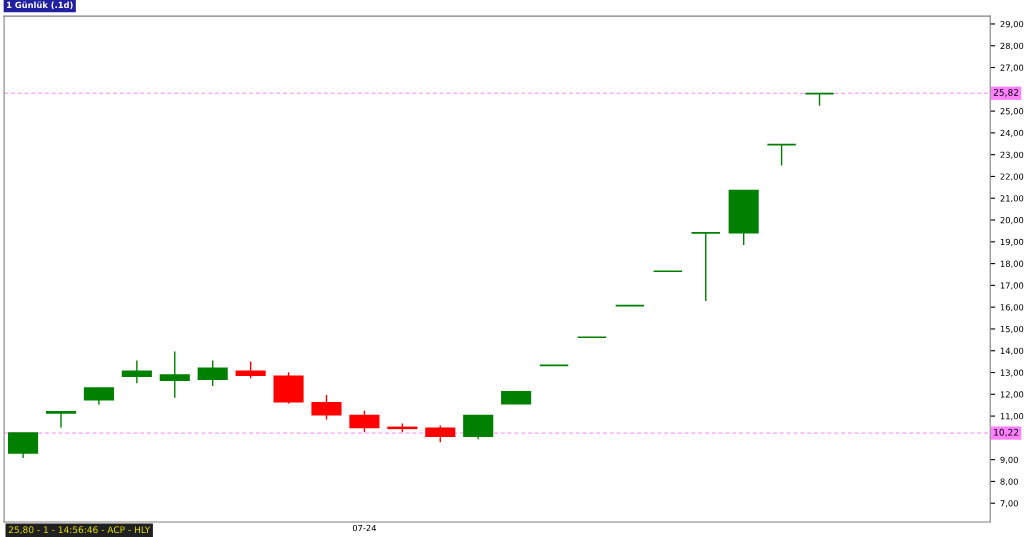  I want to click on y-tick-label: 16,00, so click(1012, 308).